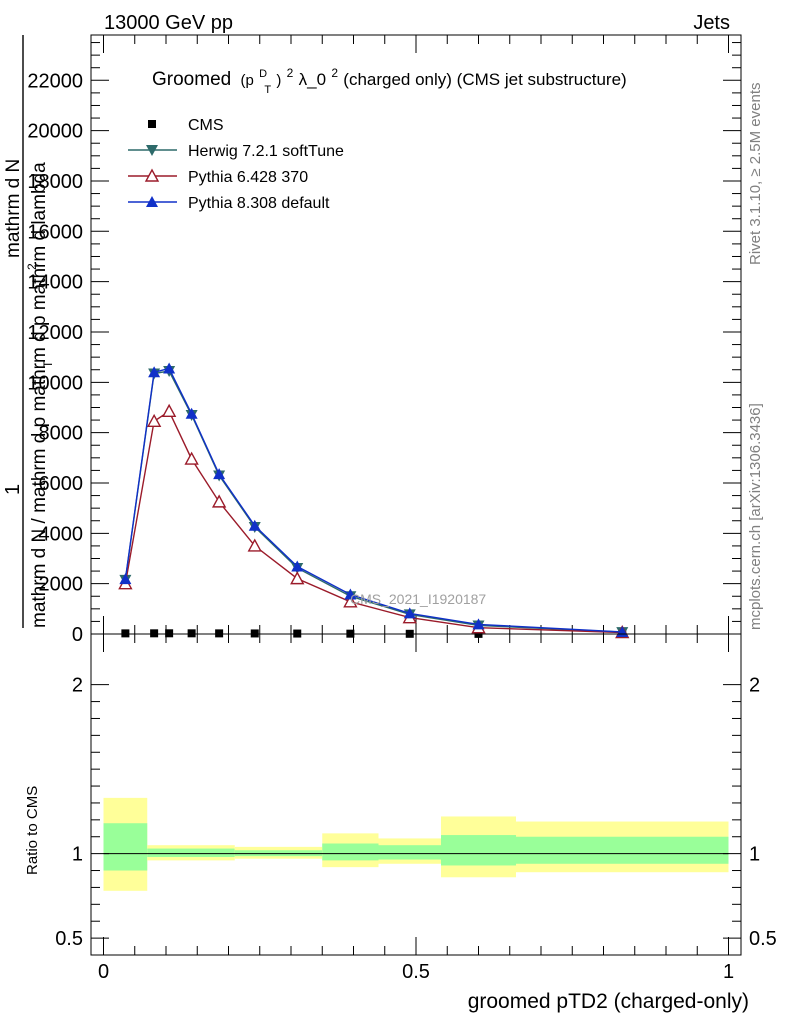  What do you see at coordinates (55, 383) in the screenshot?
I see `y-tick-label: 10000` at bounding box center [55, 383].